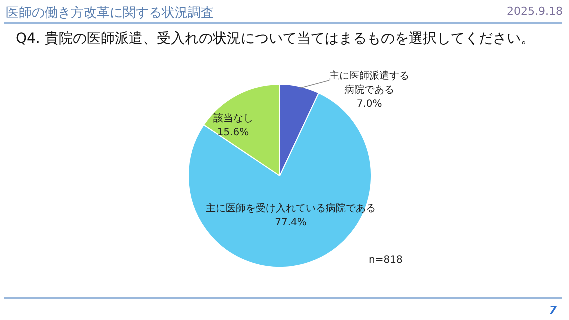  What do you see at coordinates (291, 208) in the screenshot?
I see `slice-label: 主に医師を受け入れている病院である` at bounding box center [291, 208].